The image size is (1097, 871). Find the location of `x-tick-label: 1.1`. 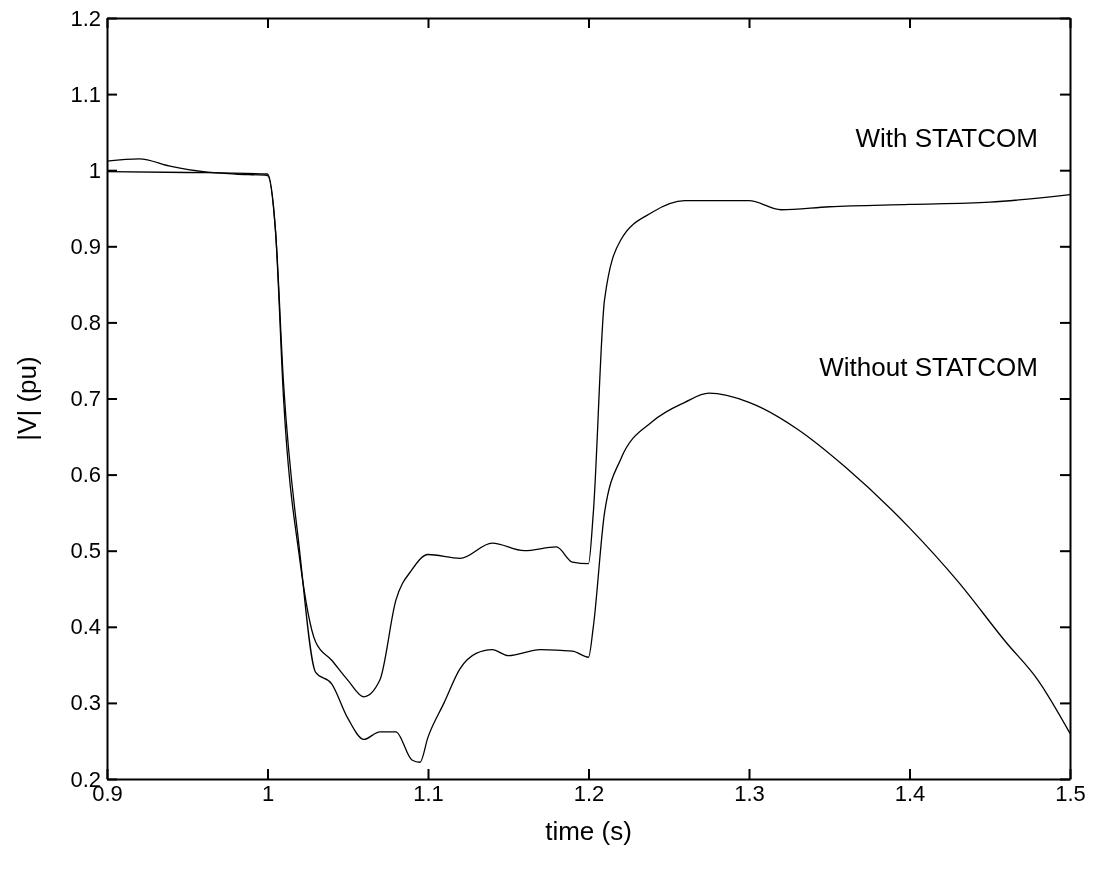

x-tick-label: 1.1 is located at coordinates (428, 793).